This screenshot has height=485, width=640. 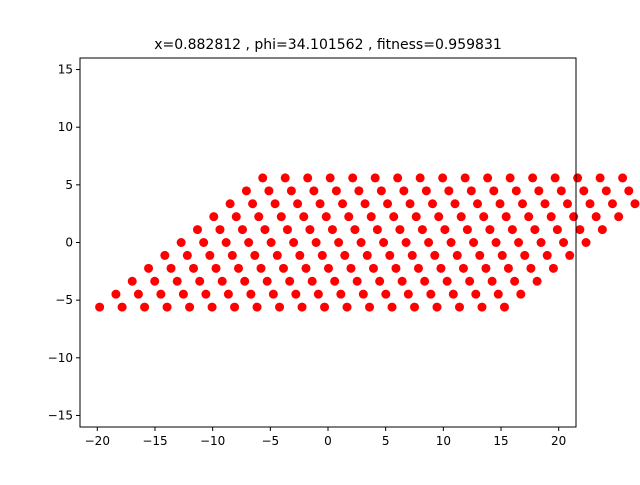 I want to click on x-tick-label: 10, so click(x=443, y=441).